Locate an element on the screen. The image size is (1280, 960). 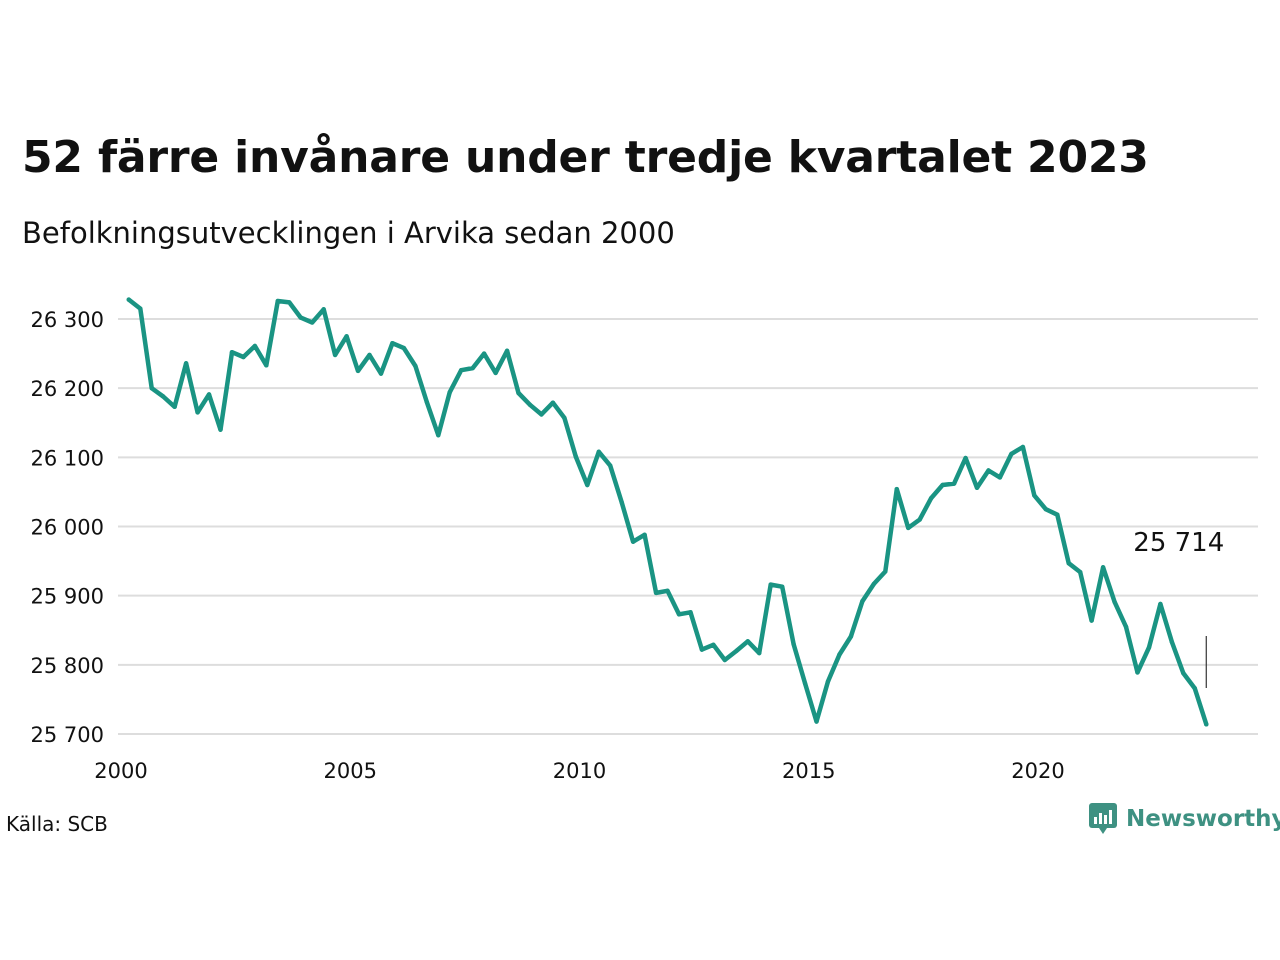
x-tick-label: 2005 is located at coordinates (350, 771).